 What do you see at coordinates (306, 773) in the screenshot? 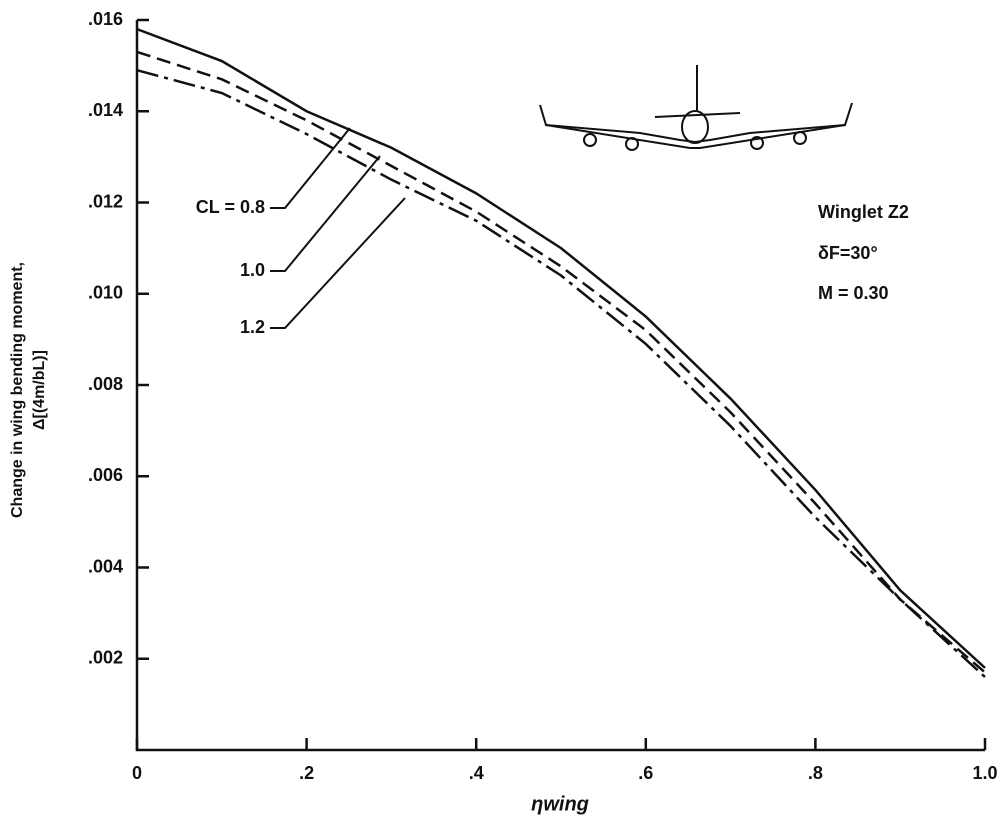
I see `x-tick-label: .2` at bounding box center [306, 773].